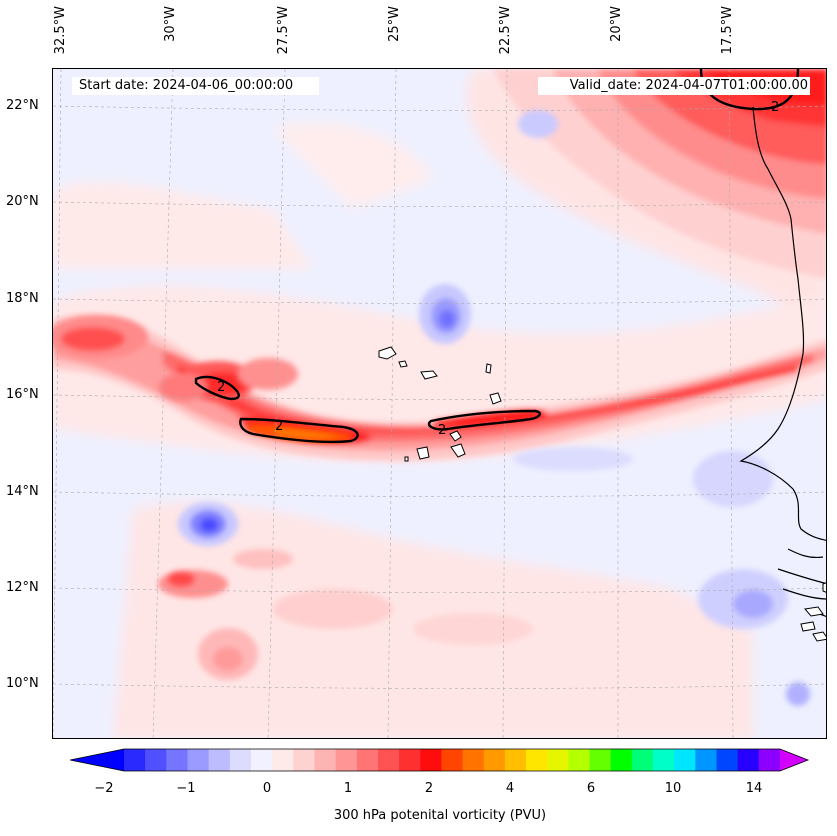 This screenshot has width=837, height=836. I want to click on lat-label-10n: 10°N, so click(22, 683).